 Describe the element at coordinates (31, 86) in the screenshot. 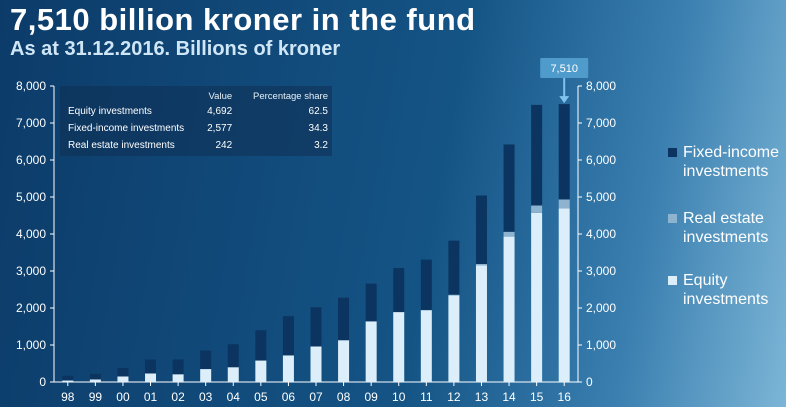

I see `y-tick-label-left: 8,000` at that location.